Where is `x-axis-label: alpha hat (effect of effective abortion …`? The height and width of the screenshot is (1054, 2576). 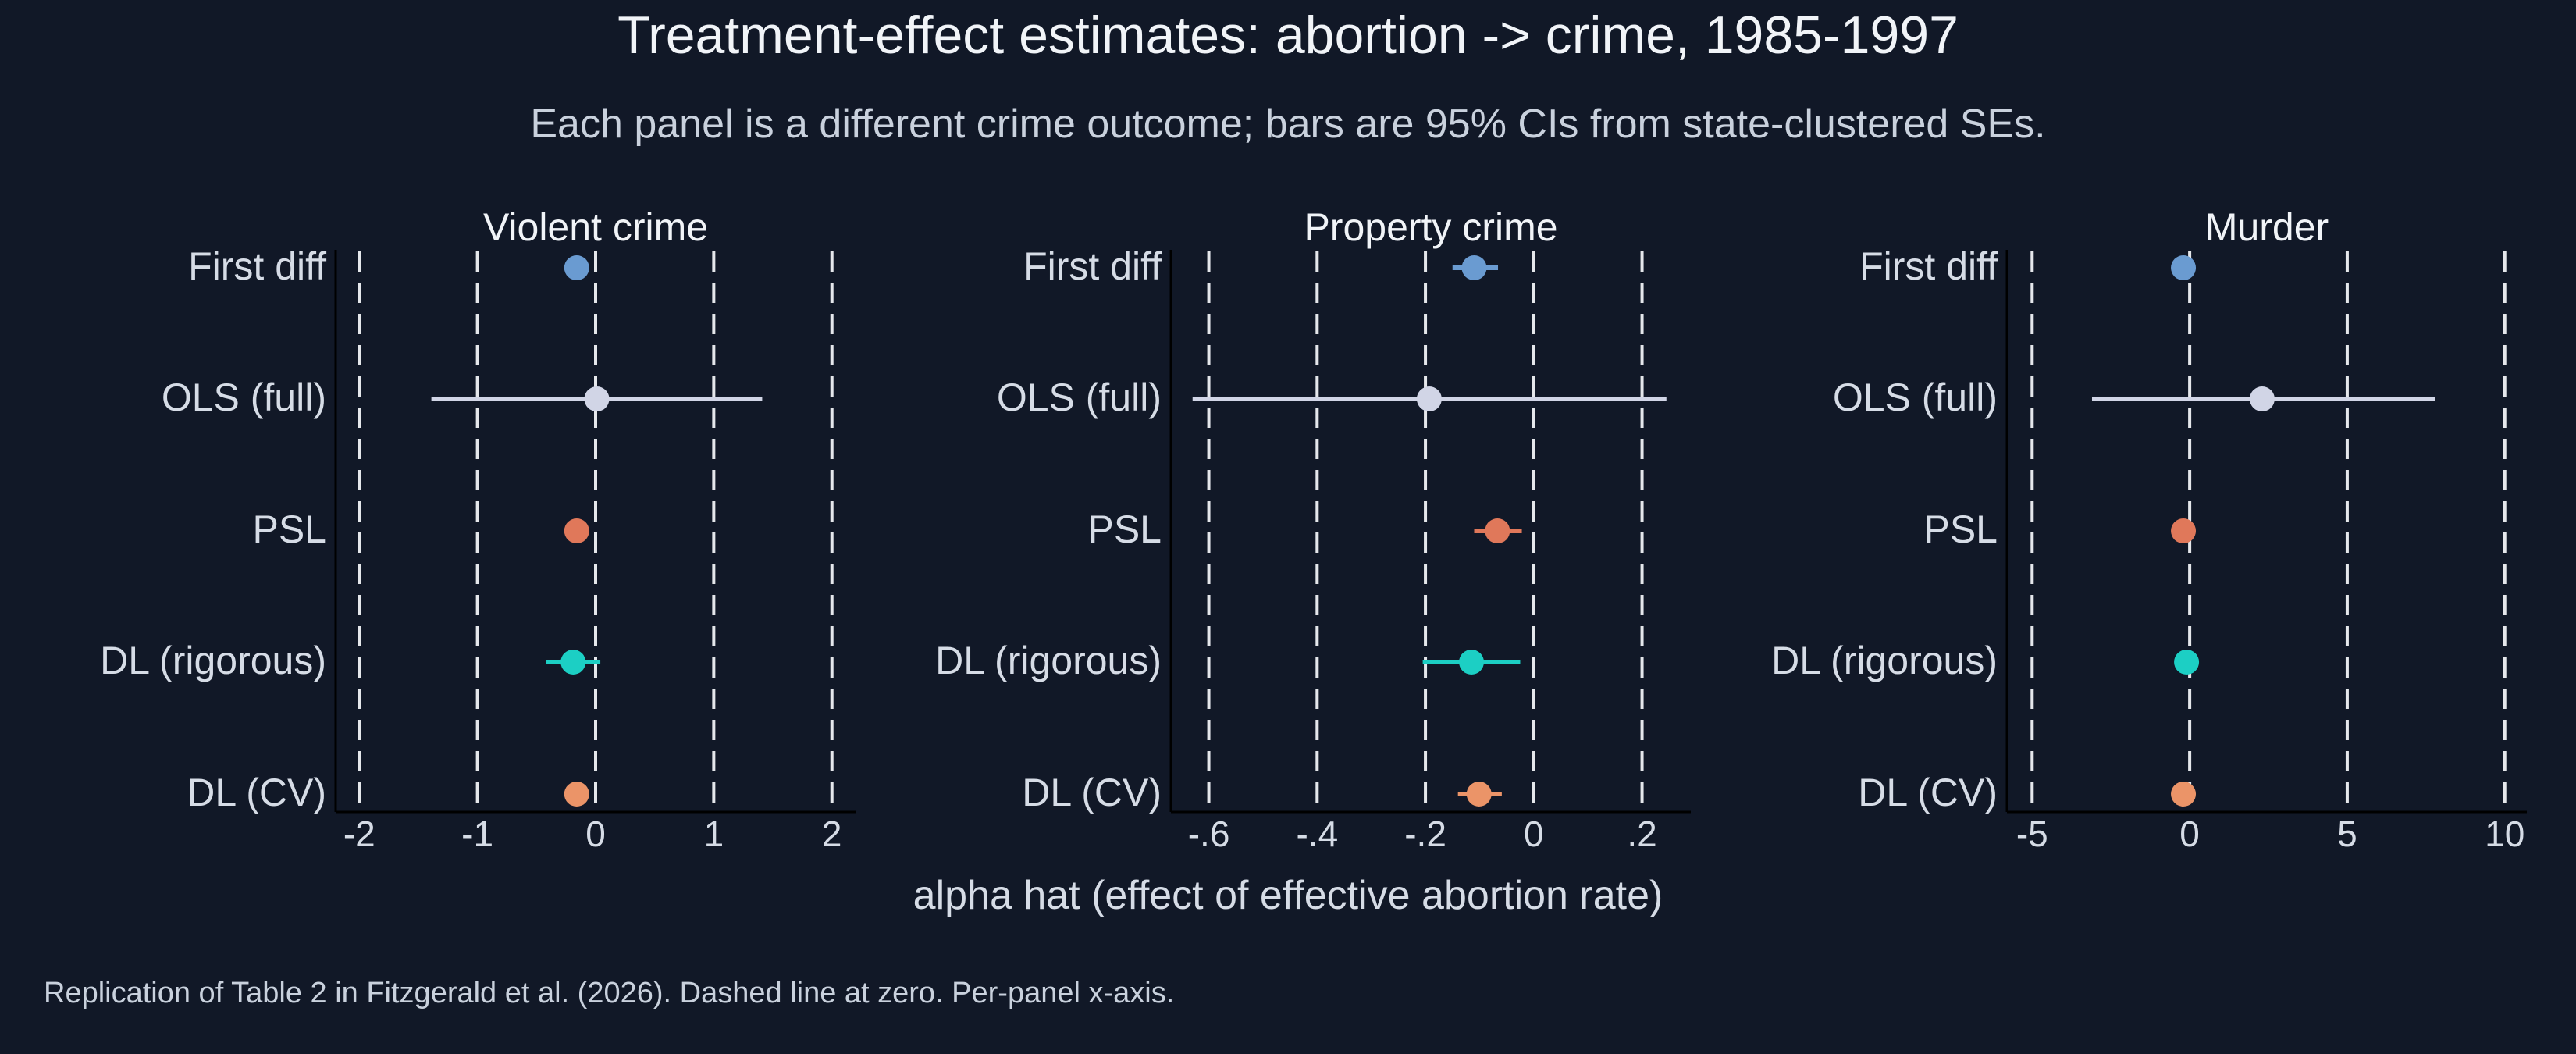 x-axis-label: alpha hat (effect of effective abortion … is located at coordinates (1288, 895).